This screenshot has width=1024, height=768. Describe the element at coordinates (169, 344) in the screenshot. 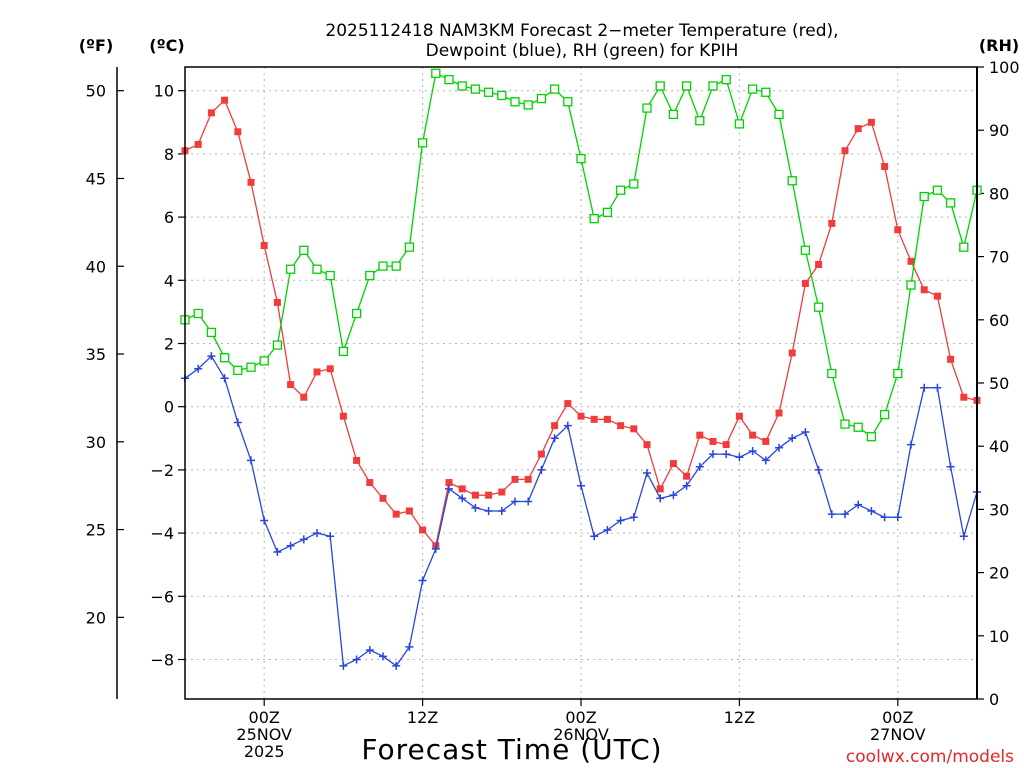

I see `celsius-tick-label: 2` at that location.